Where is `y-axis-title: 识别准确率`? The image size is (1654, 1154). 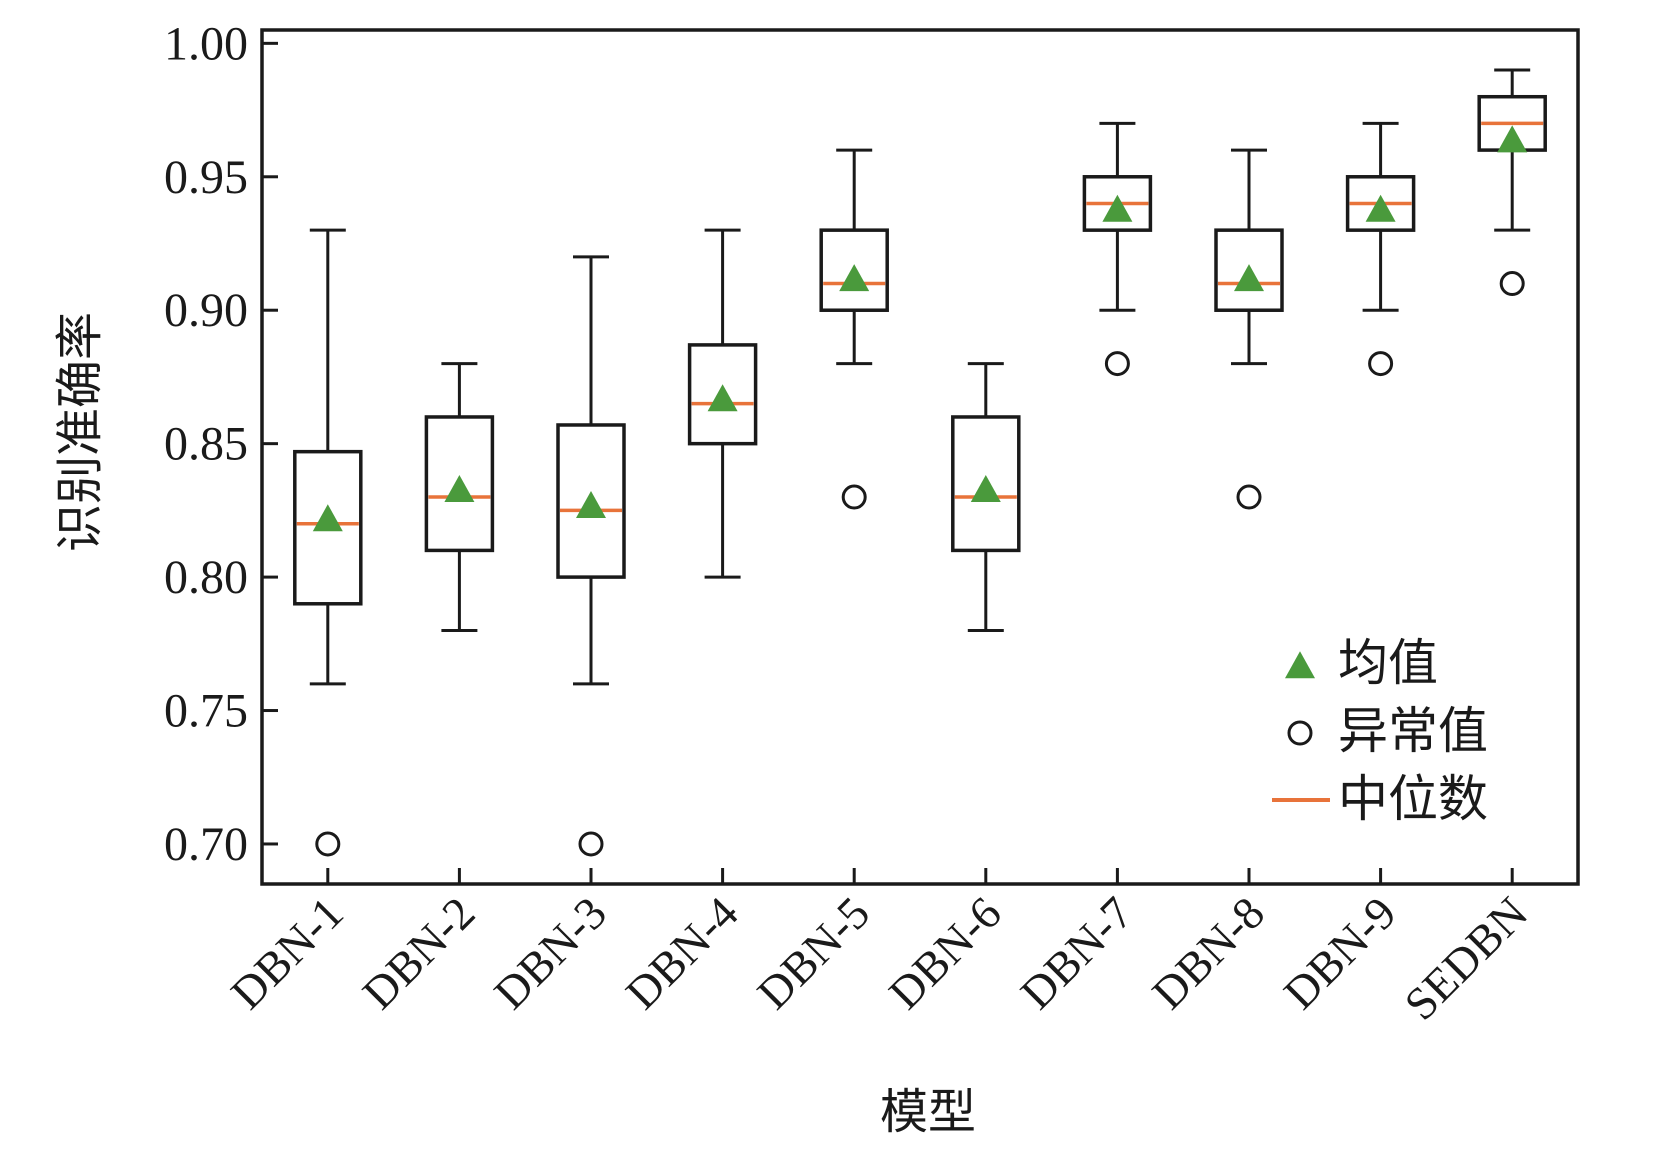
y-axis-title: 识别准确率 is located at coordinates (80, 432).